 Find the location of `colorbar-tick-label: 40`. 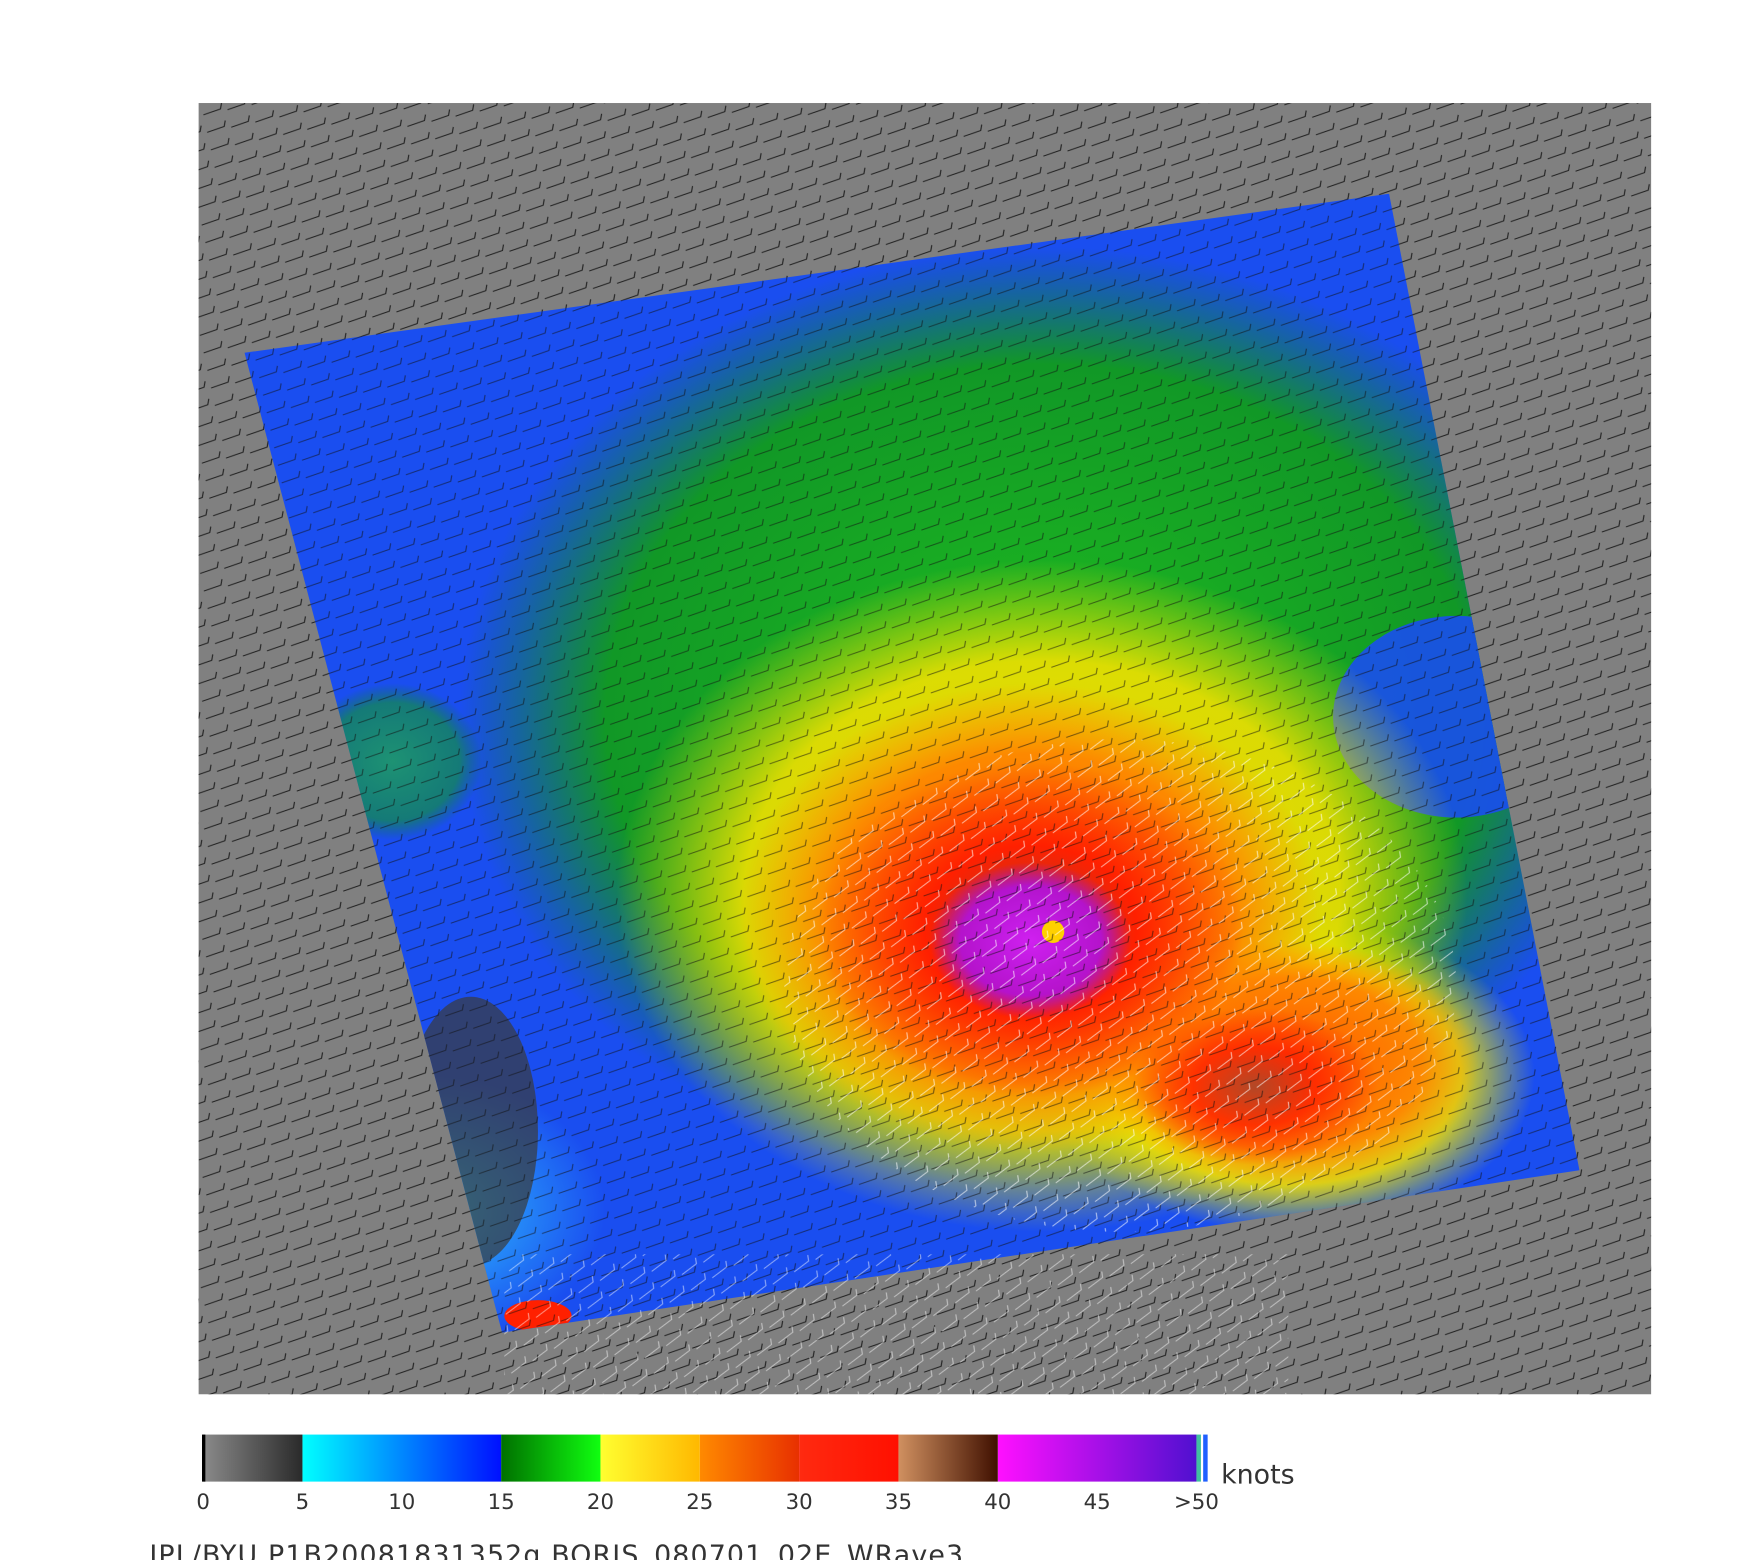

colorbar-tick-label: 40 is located at coordinates (997, 1502).